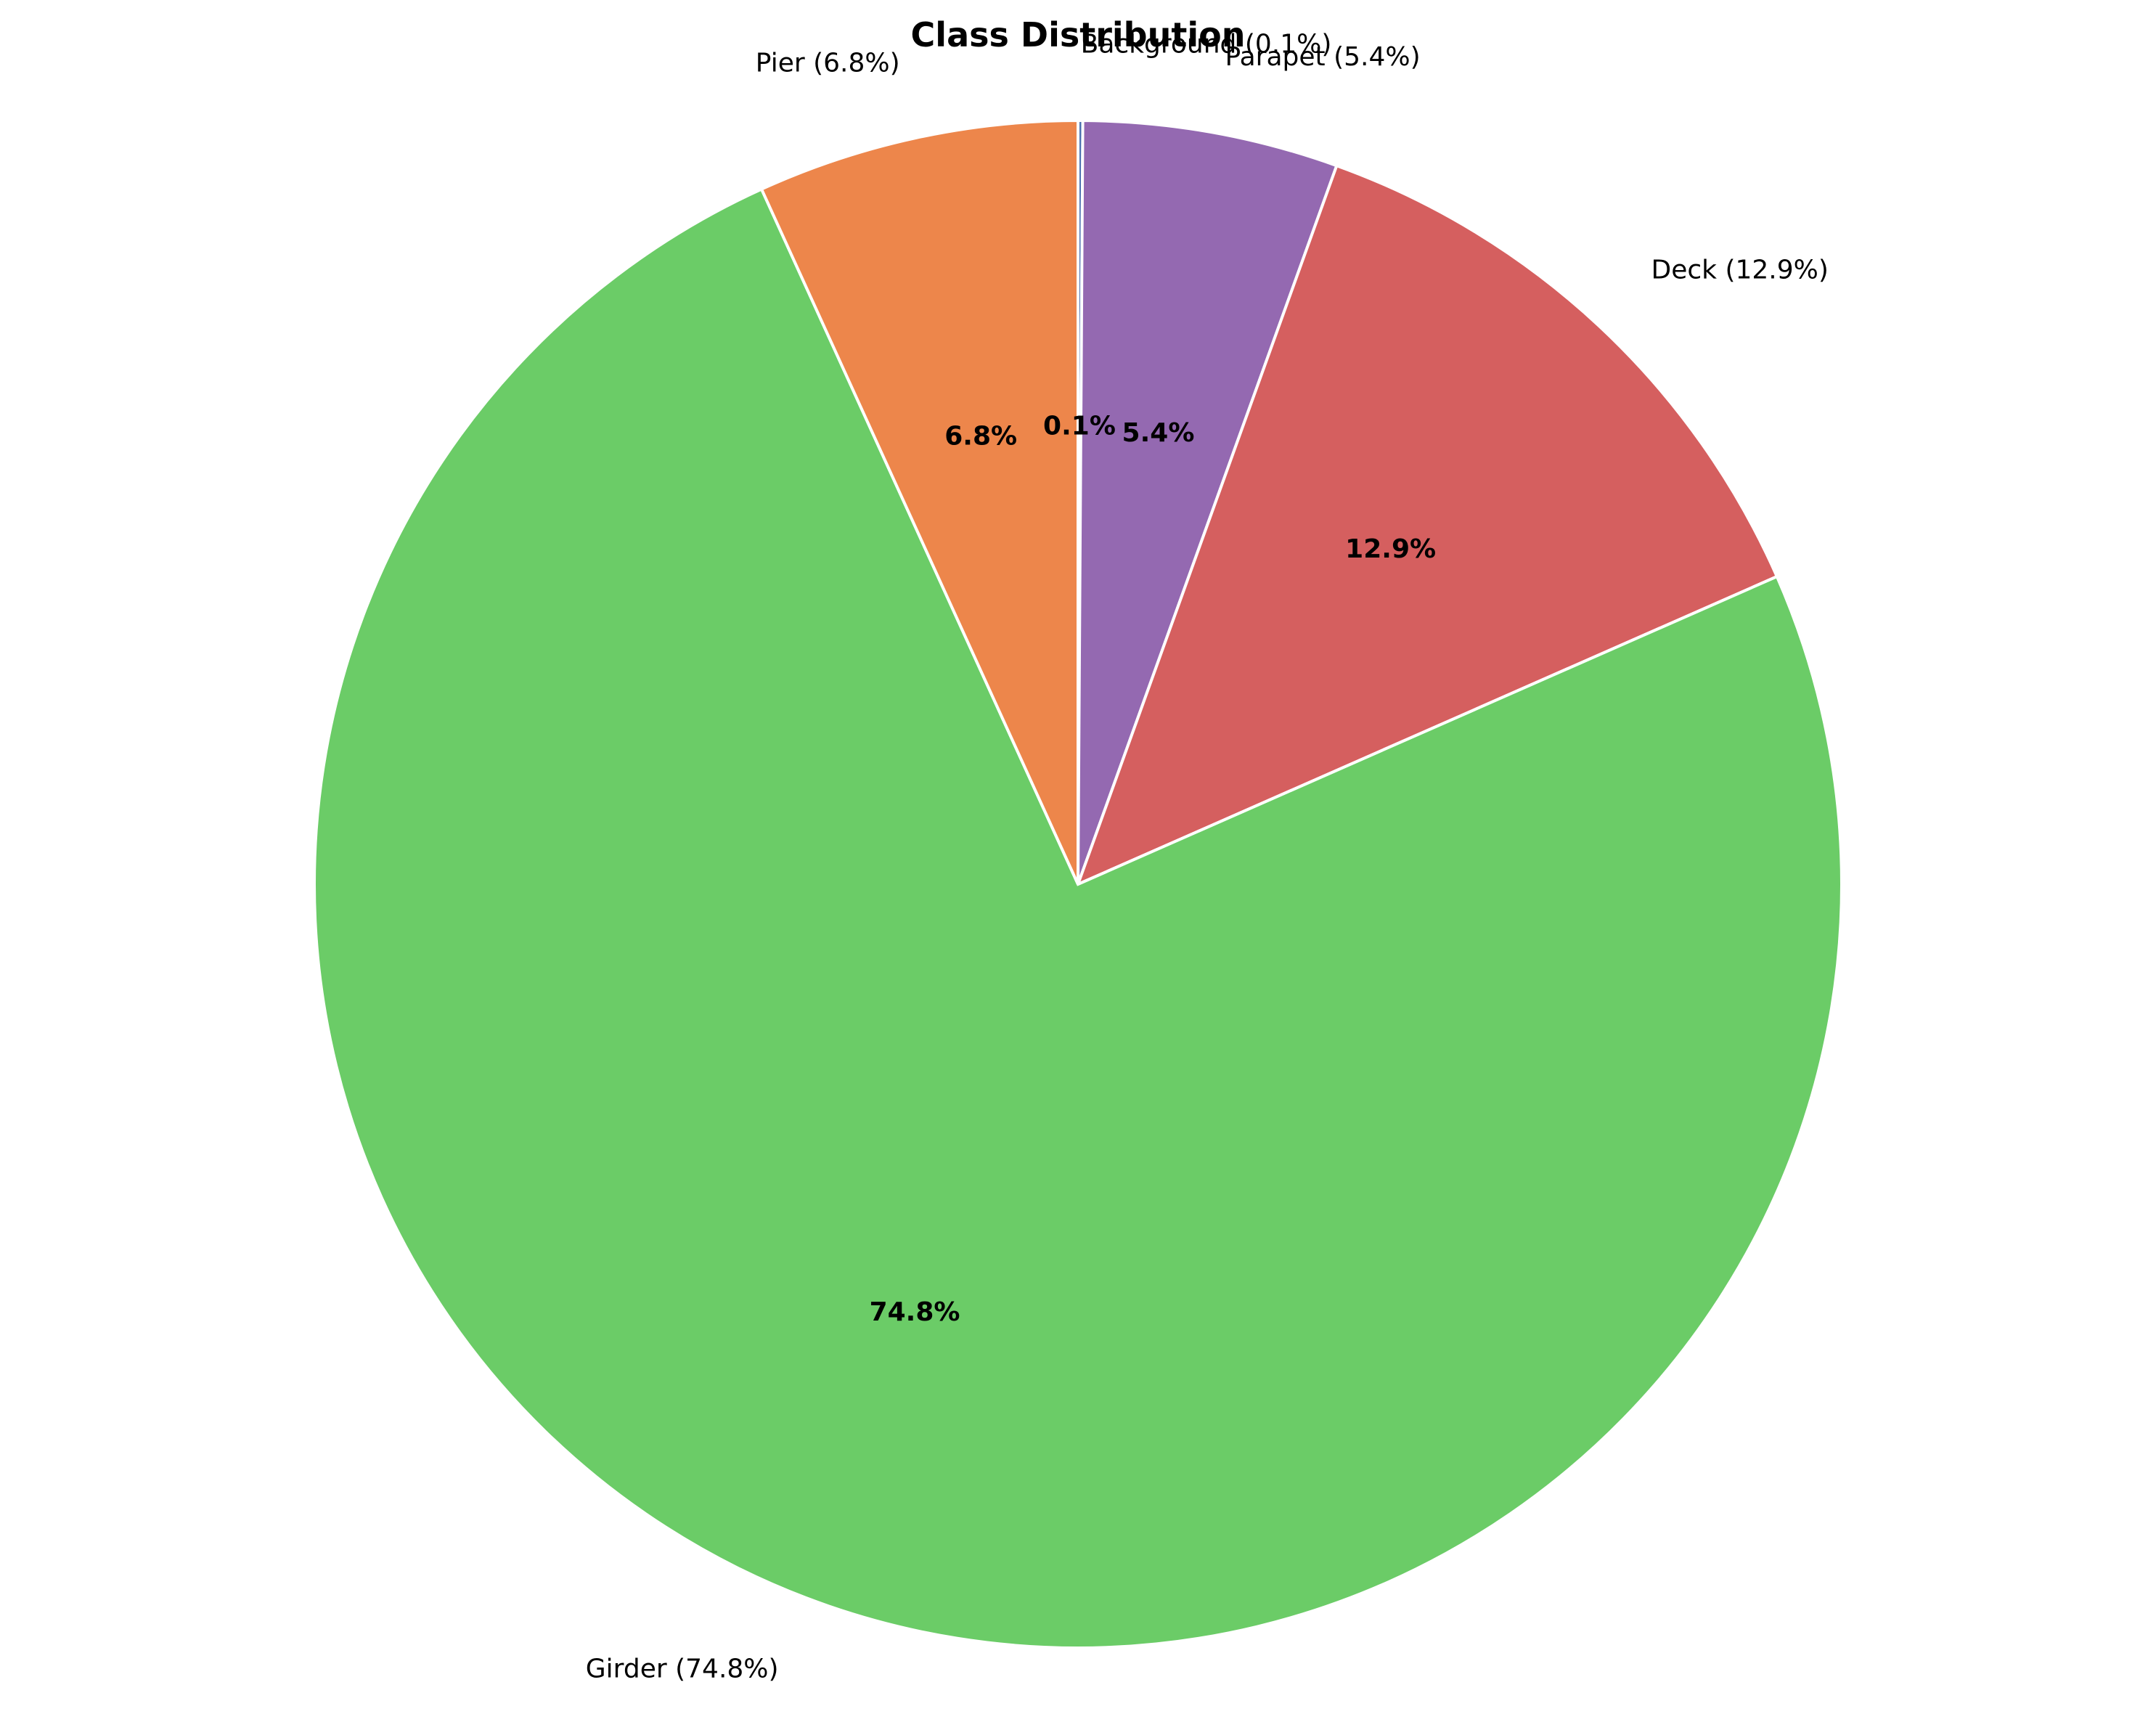 The height and width of the screenshot is (1722, 2156). Describe the element at coordinates (919, 501) in the screenshot. I see `pie-slice-pier` at that location.